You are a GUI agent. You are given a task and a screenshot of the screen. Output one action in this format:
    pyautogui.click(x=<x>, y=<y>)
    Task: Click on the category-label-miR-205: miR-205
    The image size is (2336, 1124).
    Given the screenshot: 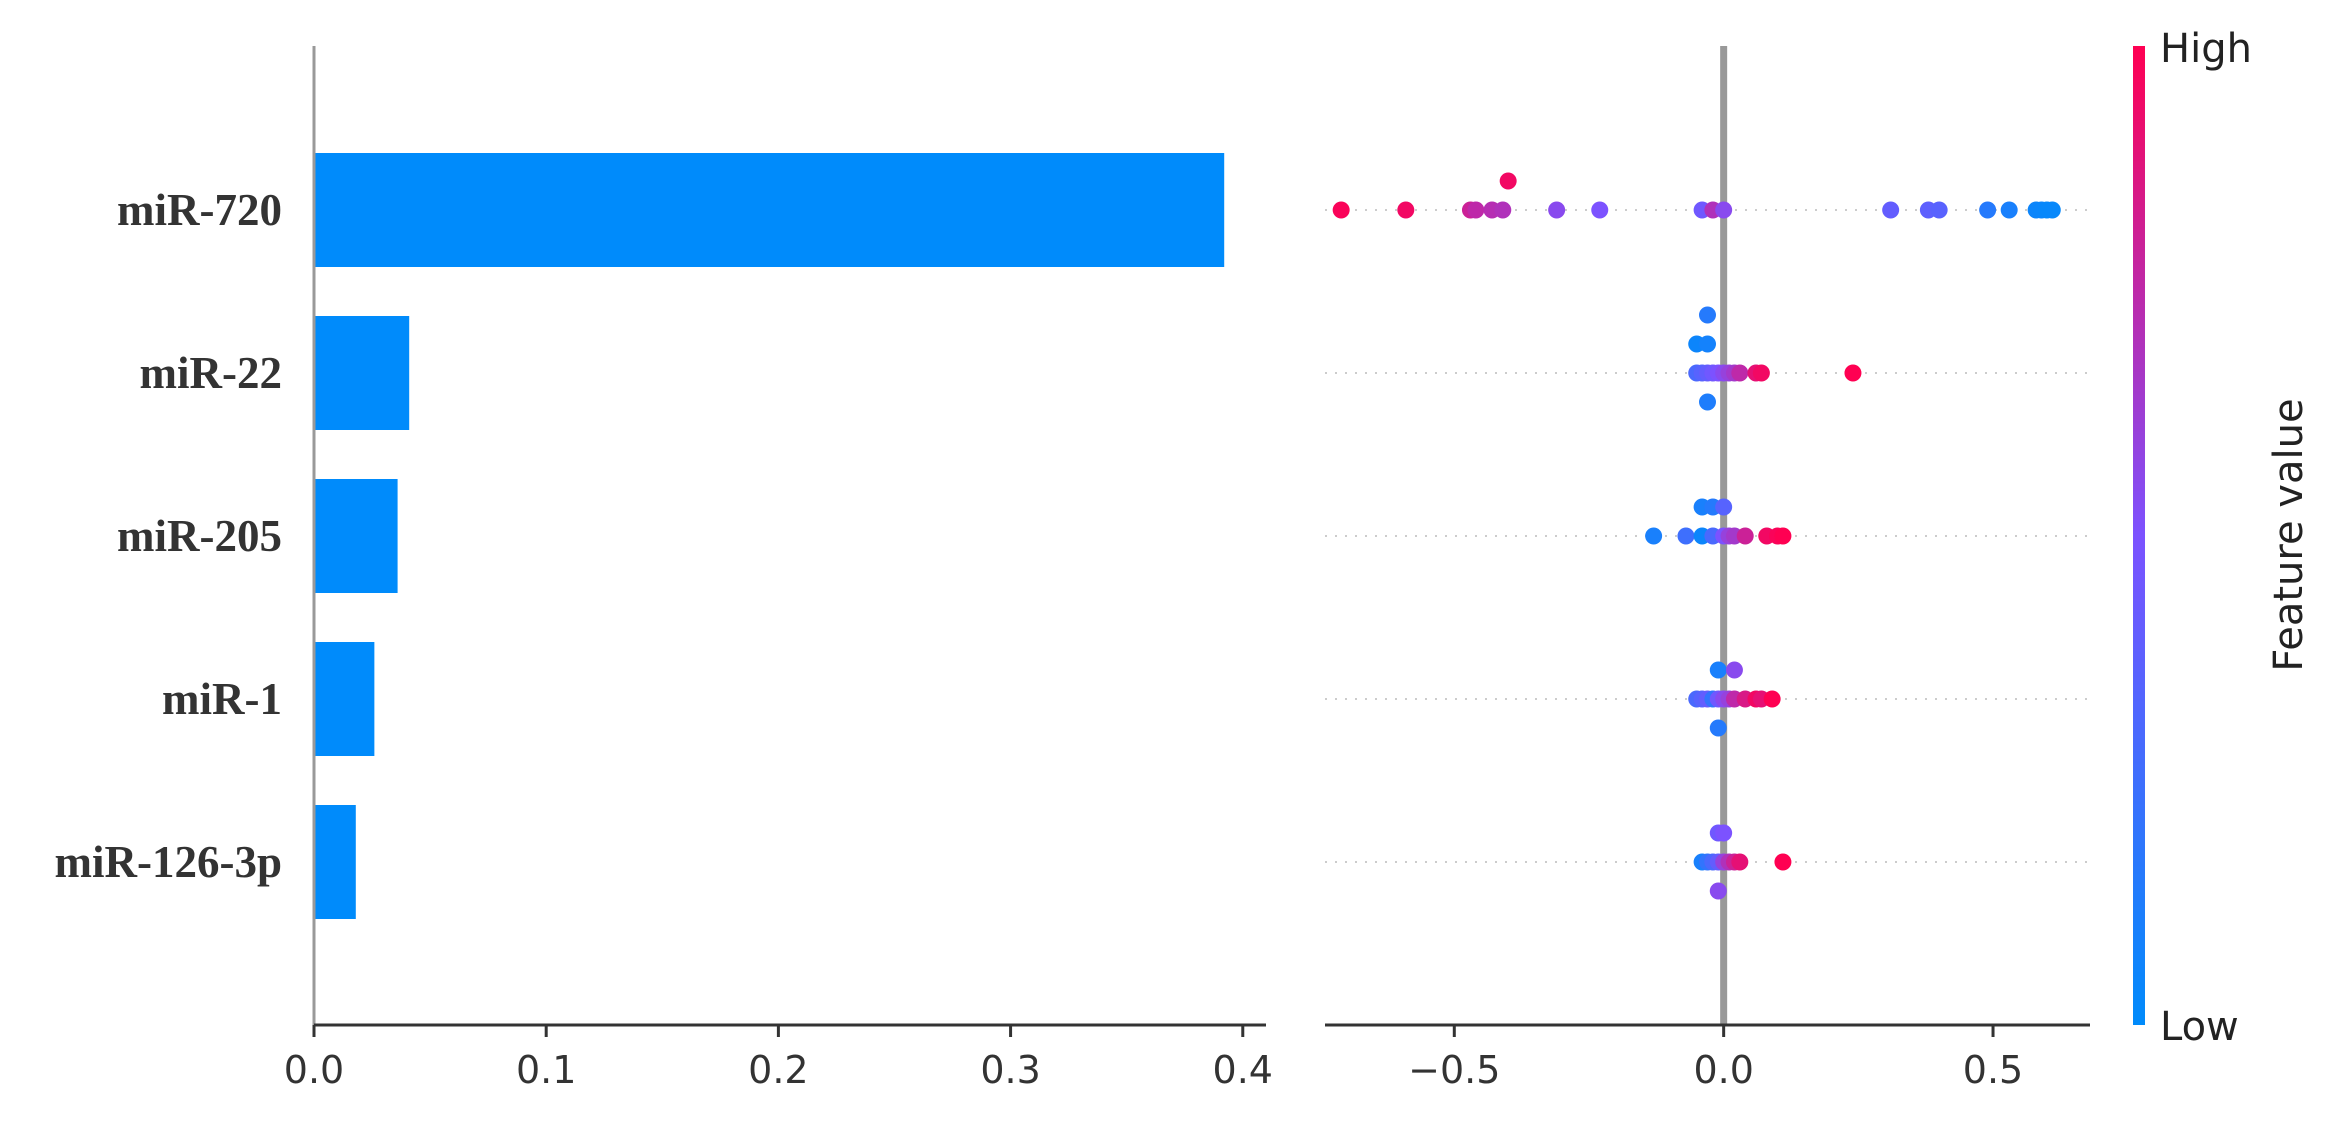 What is the action you would take?
    pyautogui.click(x=199, y=536)
    